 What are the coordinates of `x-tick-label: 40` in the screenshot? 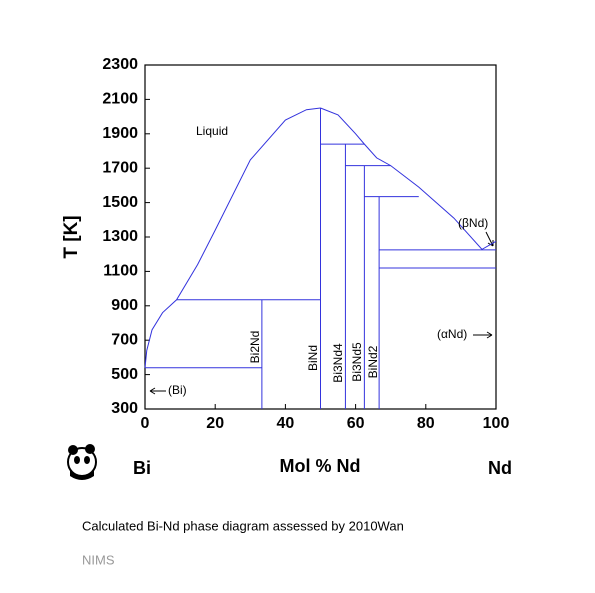 It's located at (286, 423).